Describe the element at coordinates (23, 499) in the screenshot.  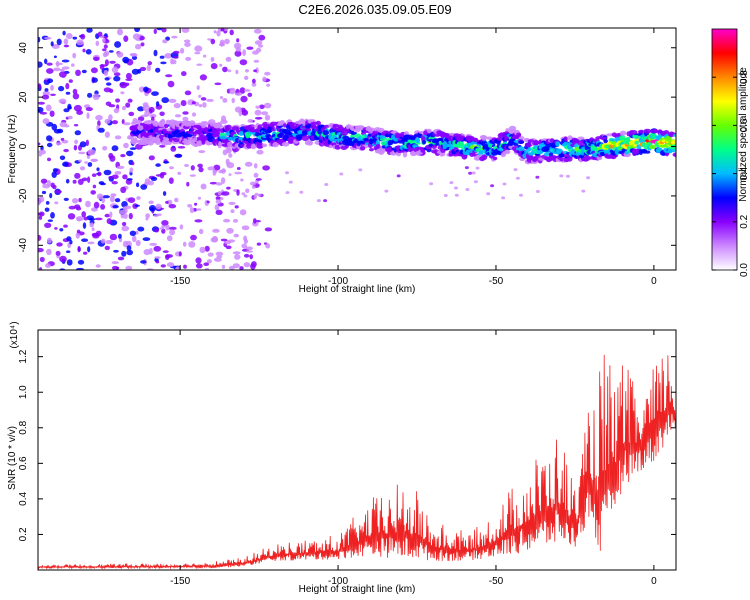
I see `y-tick-label: 0.4` at that location.